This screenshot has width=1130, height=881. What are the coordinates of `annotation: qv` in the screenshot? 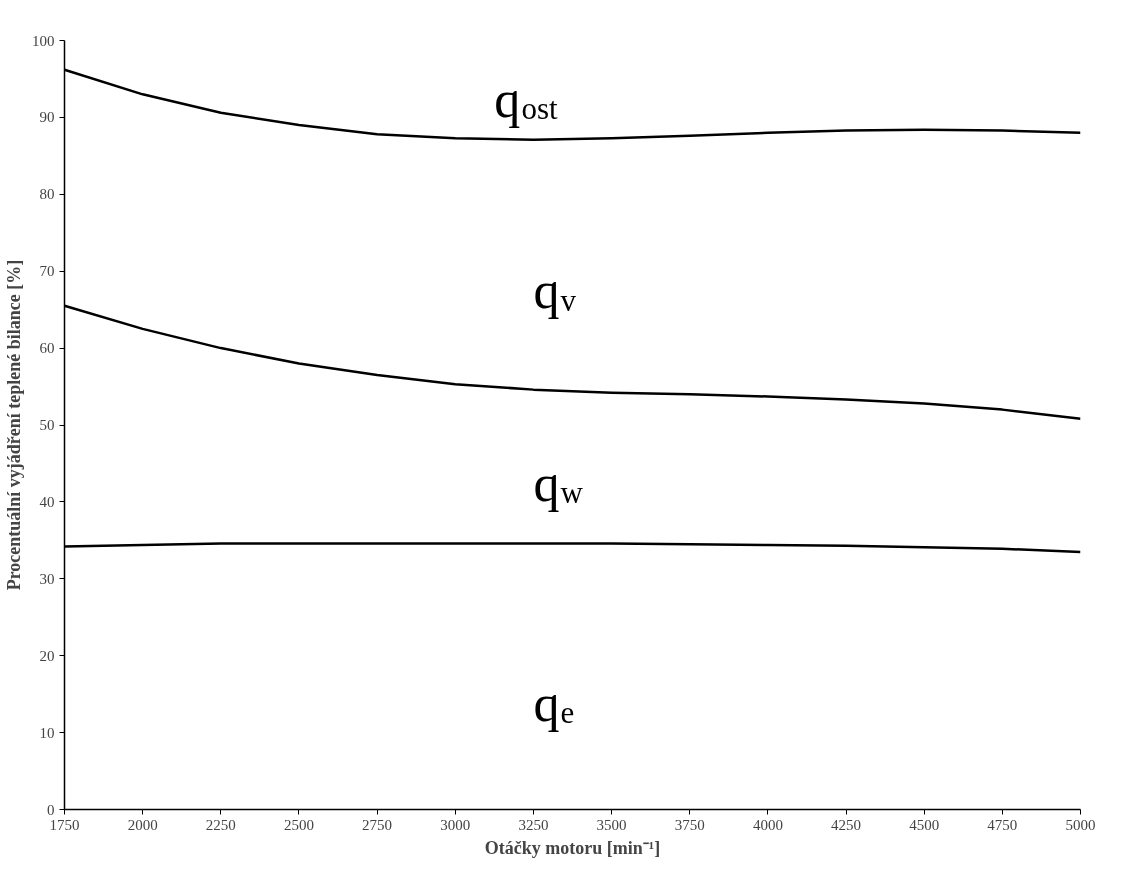 It's located at (555, 291).